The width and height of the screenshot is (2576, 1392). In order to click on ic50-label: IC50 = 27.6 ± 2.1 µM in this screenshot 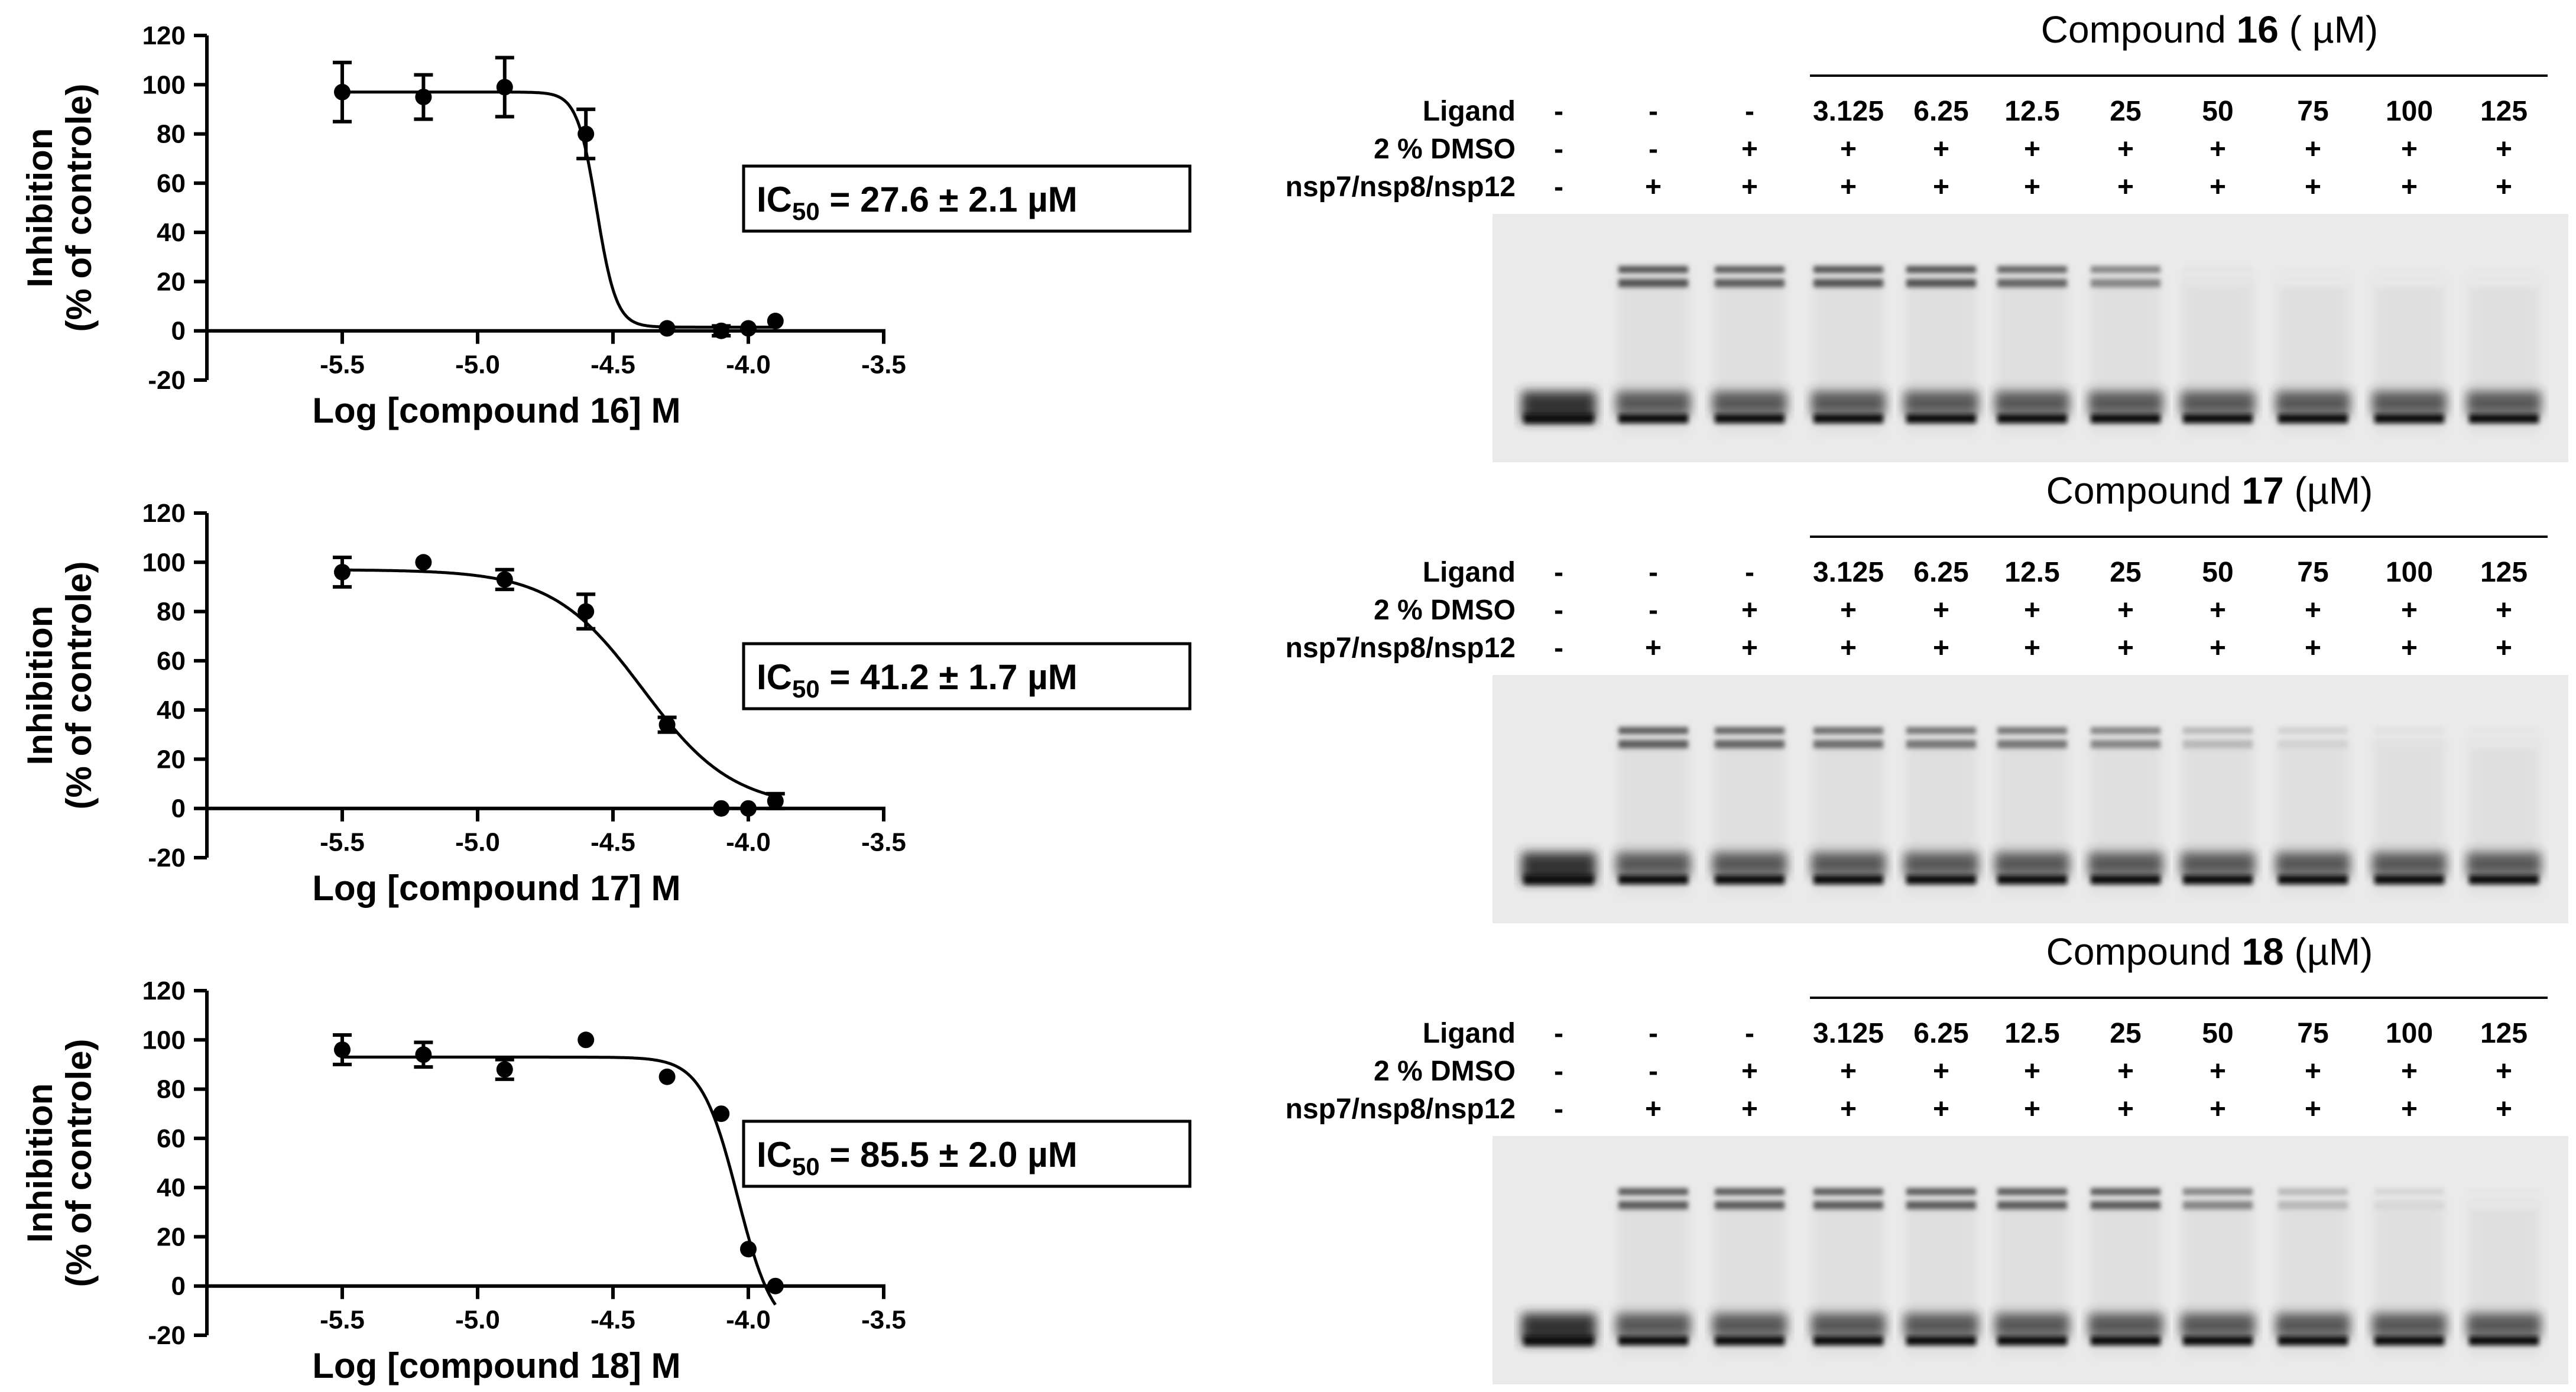, I will do `click(917, 202)`.